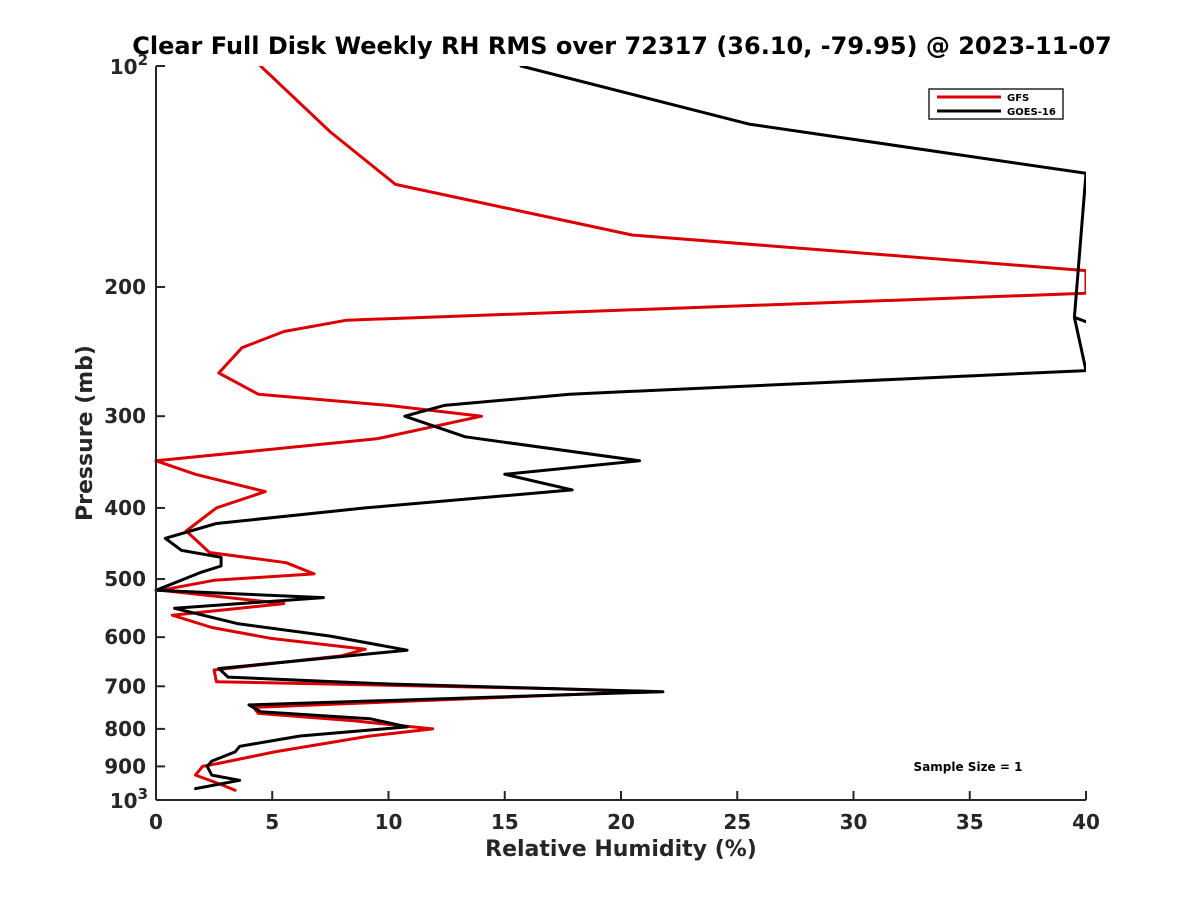 This screenshot has width=1200, height=904. What do you see at coordinates (125, 686) in the screenshot?
I see `y-tick-label: 700` at bounding box center [125, 686].